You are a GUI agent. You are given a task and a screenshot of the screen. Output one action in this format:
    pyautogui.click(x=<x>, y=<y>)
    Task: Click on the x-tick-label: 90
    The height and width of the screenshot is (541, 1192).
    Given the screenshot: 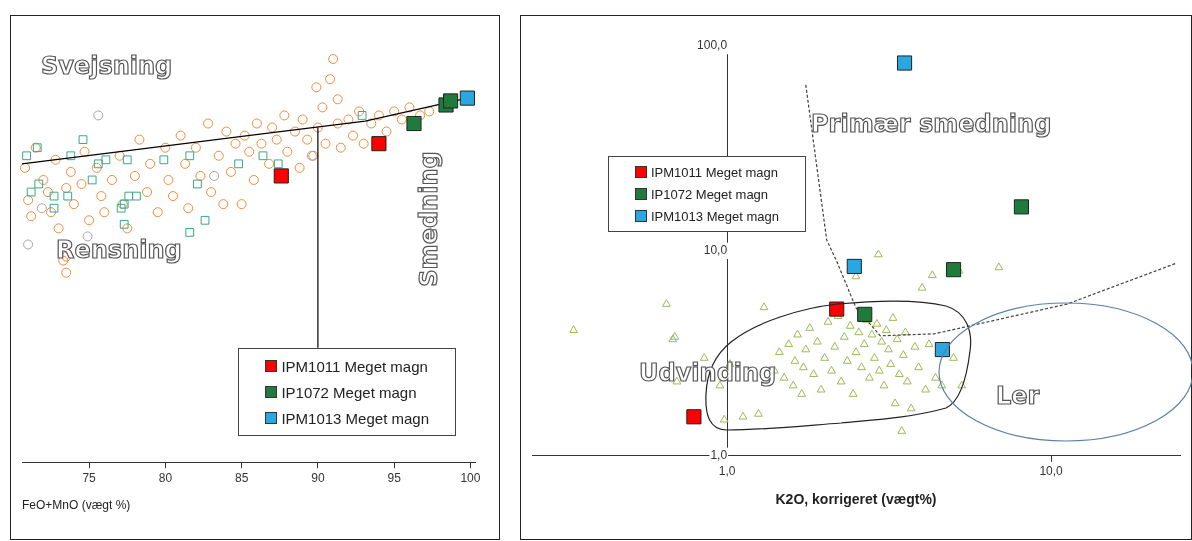 What is the action you would take?
    pyautogui.click(x=318, y=477)
    